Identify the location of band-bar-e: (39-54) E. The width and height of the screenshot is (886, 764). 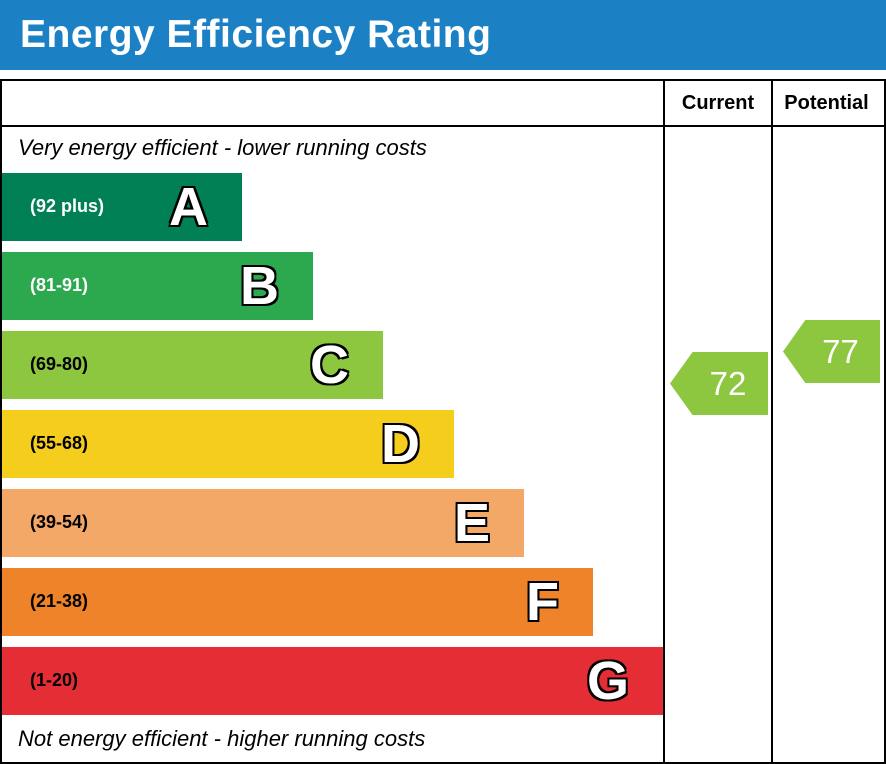
(263, 522).